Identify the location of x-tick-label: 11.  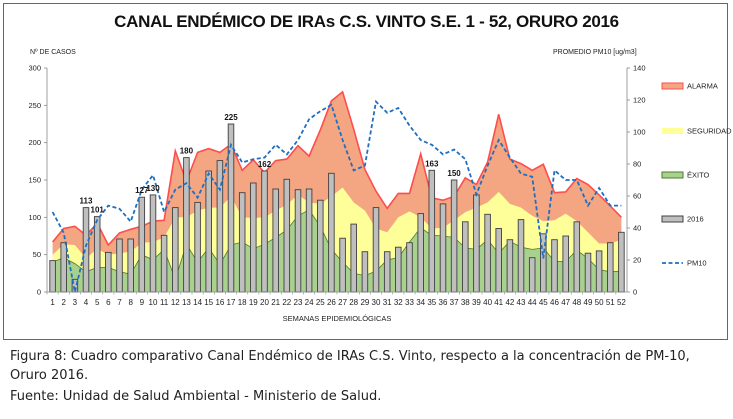
(164, 302).